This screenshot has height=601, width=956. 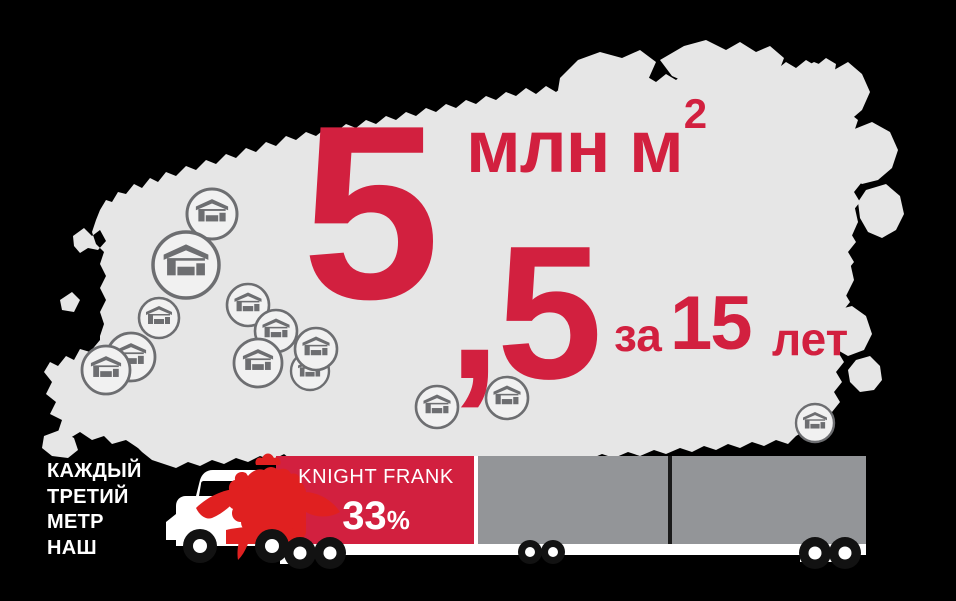 What do you see at coordinates (268, 506) in the screenshot?
I see `double-headed-eagle-emblem` at bounding box center [268, 506].